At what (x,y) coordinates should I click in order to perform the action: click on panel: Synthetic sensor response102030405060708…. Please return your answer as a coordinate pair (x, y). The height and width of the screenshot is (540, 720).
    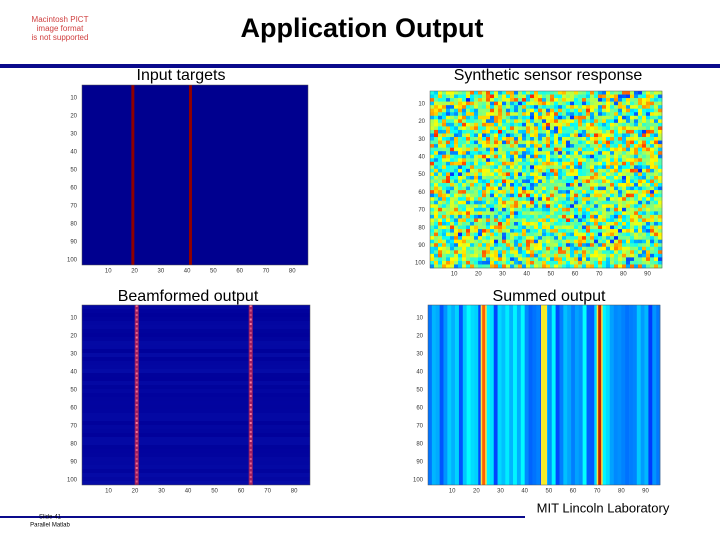
    Looking at the image, I should click on (538, 172).